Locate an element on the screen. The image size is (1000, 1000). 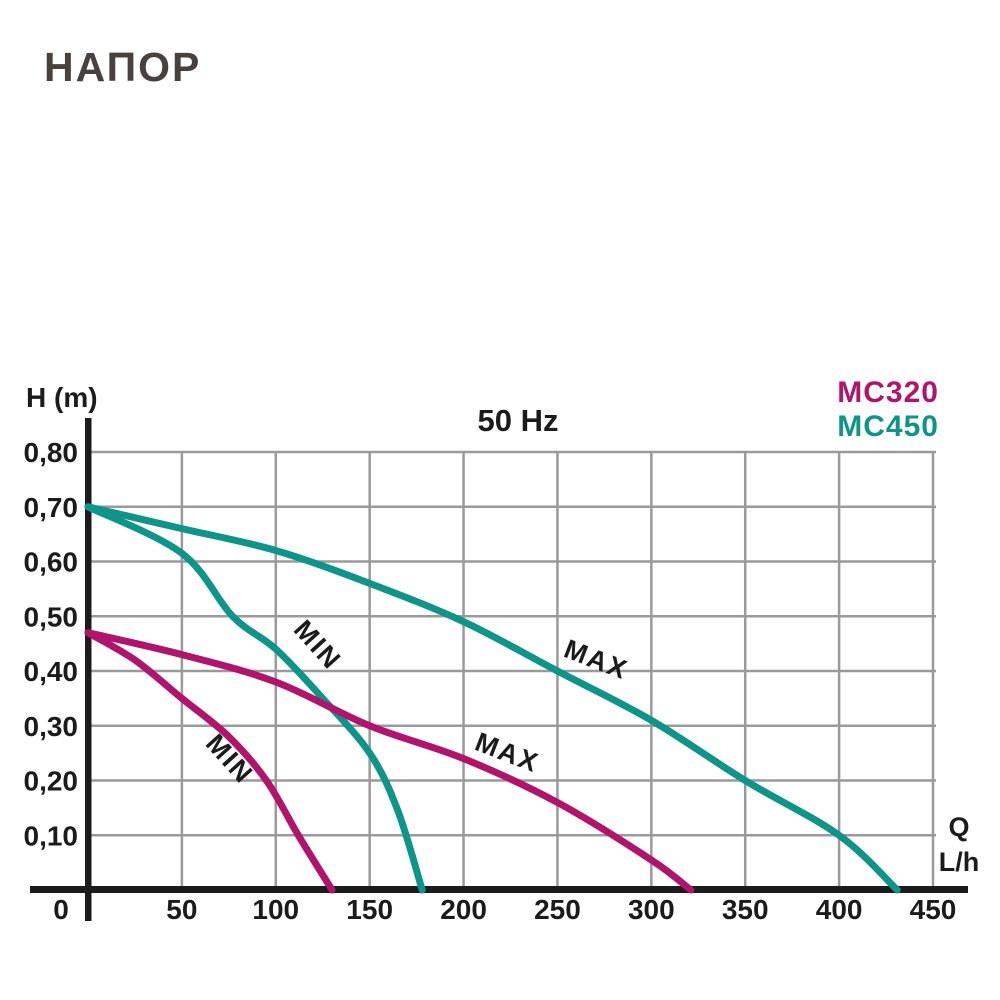
x-axis-unit-q: Q is located at coordinates (959, 827).